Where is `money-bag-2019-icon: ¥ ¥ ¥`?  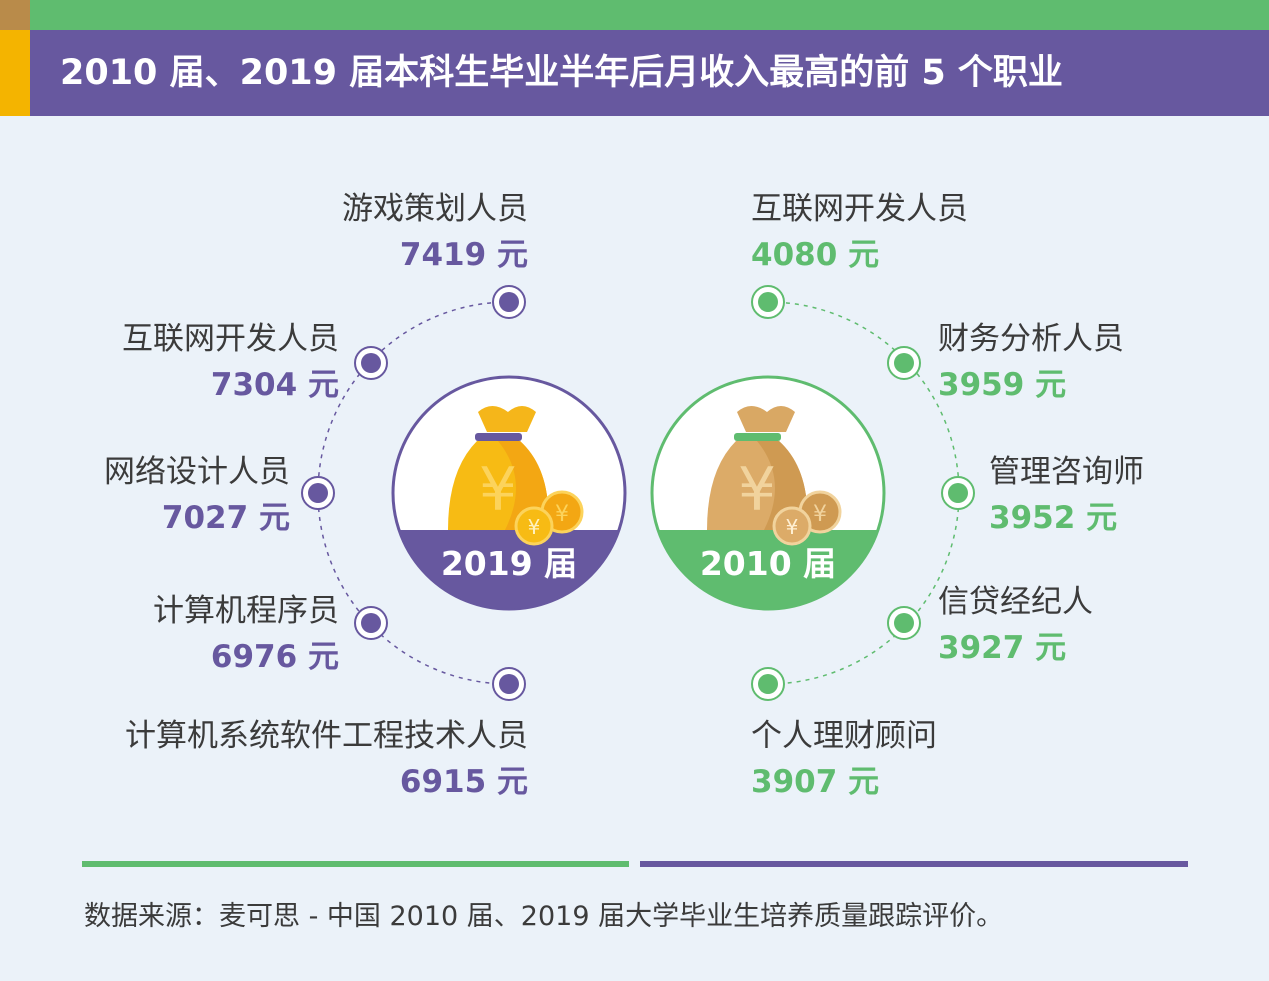
money-bag-2019-icon: ¥ ¥ ¥ is located at coordinates (509, 493).